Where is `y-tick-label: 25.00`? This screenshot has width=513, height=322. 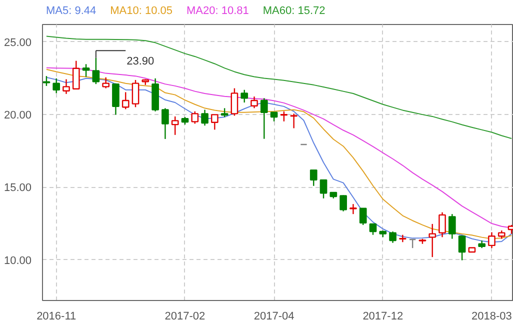 y-tick-label: 25.00 is located at coordinates (18, 42).